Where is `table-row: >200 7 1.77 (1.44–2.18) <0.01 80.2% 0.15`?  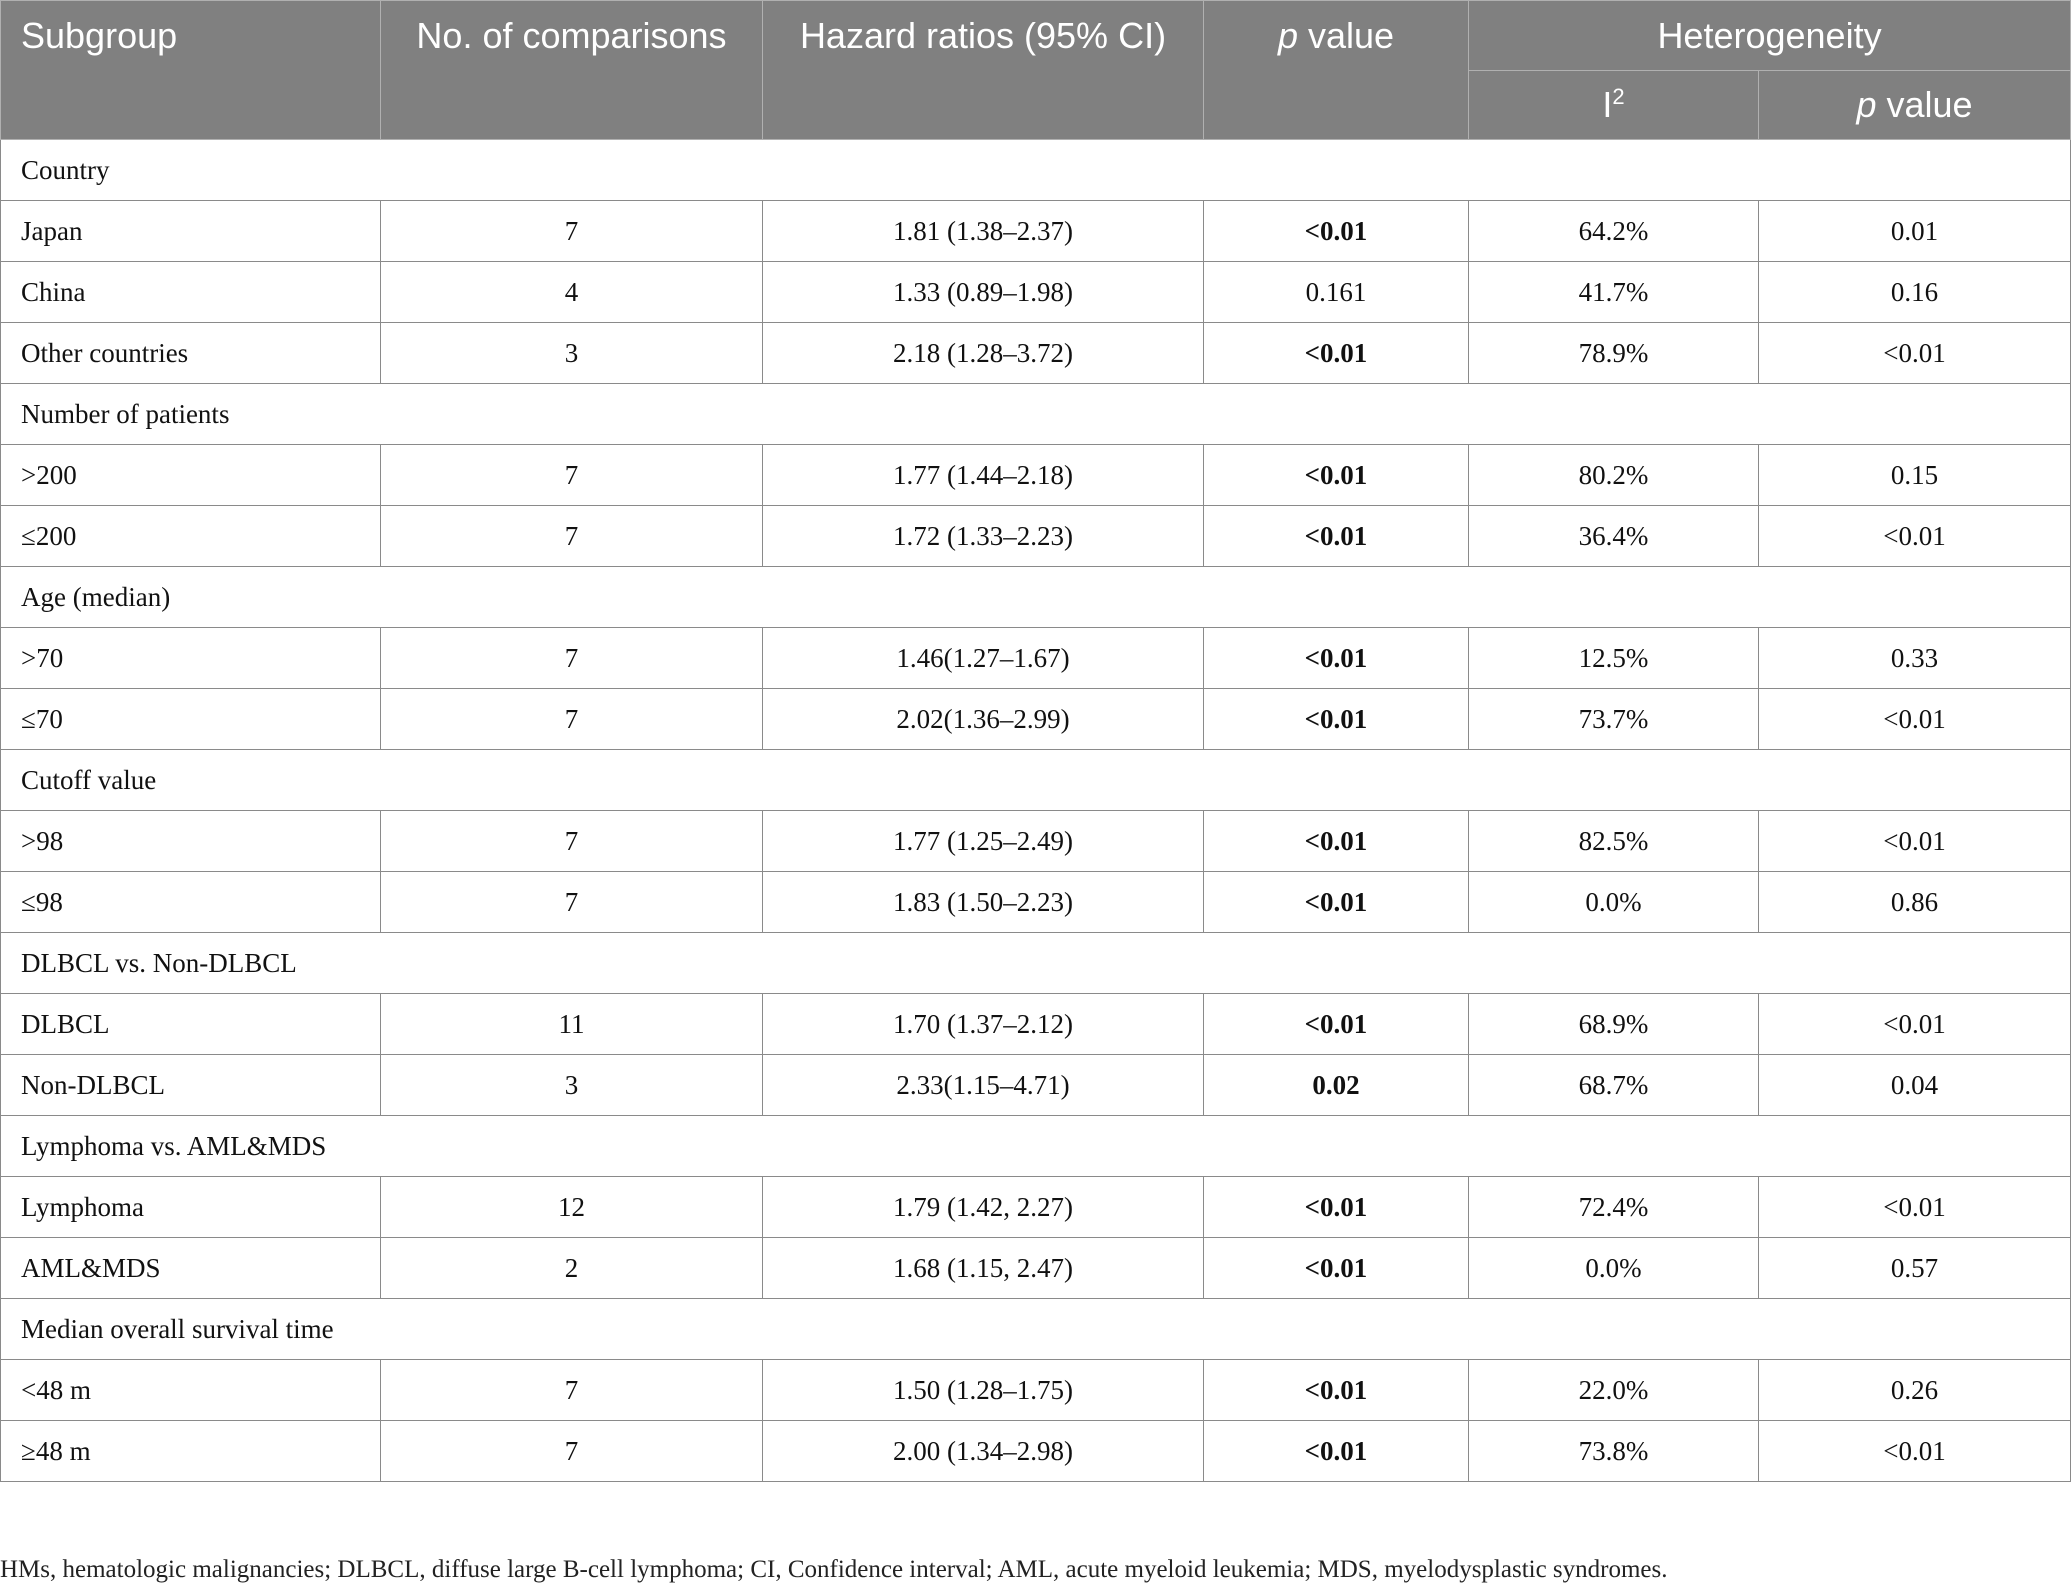
table-row: >200 7 1.77 (1.44–2.18) <0.01 80.2% 0.15 is located at coordinates (1035, 475).